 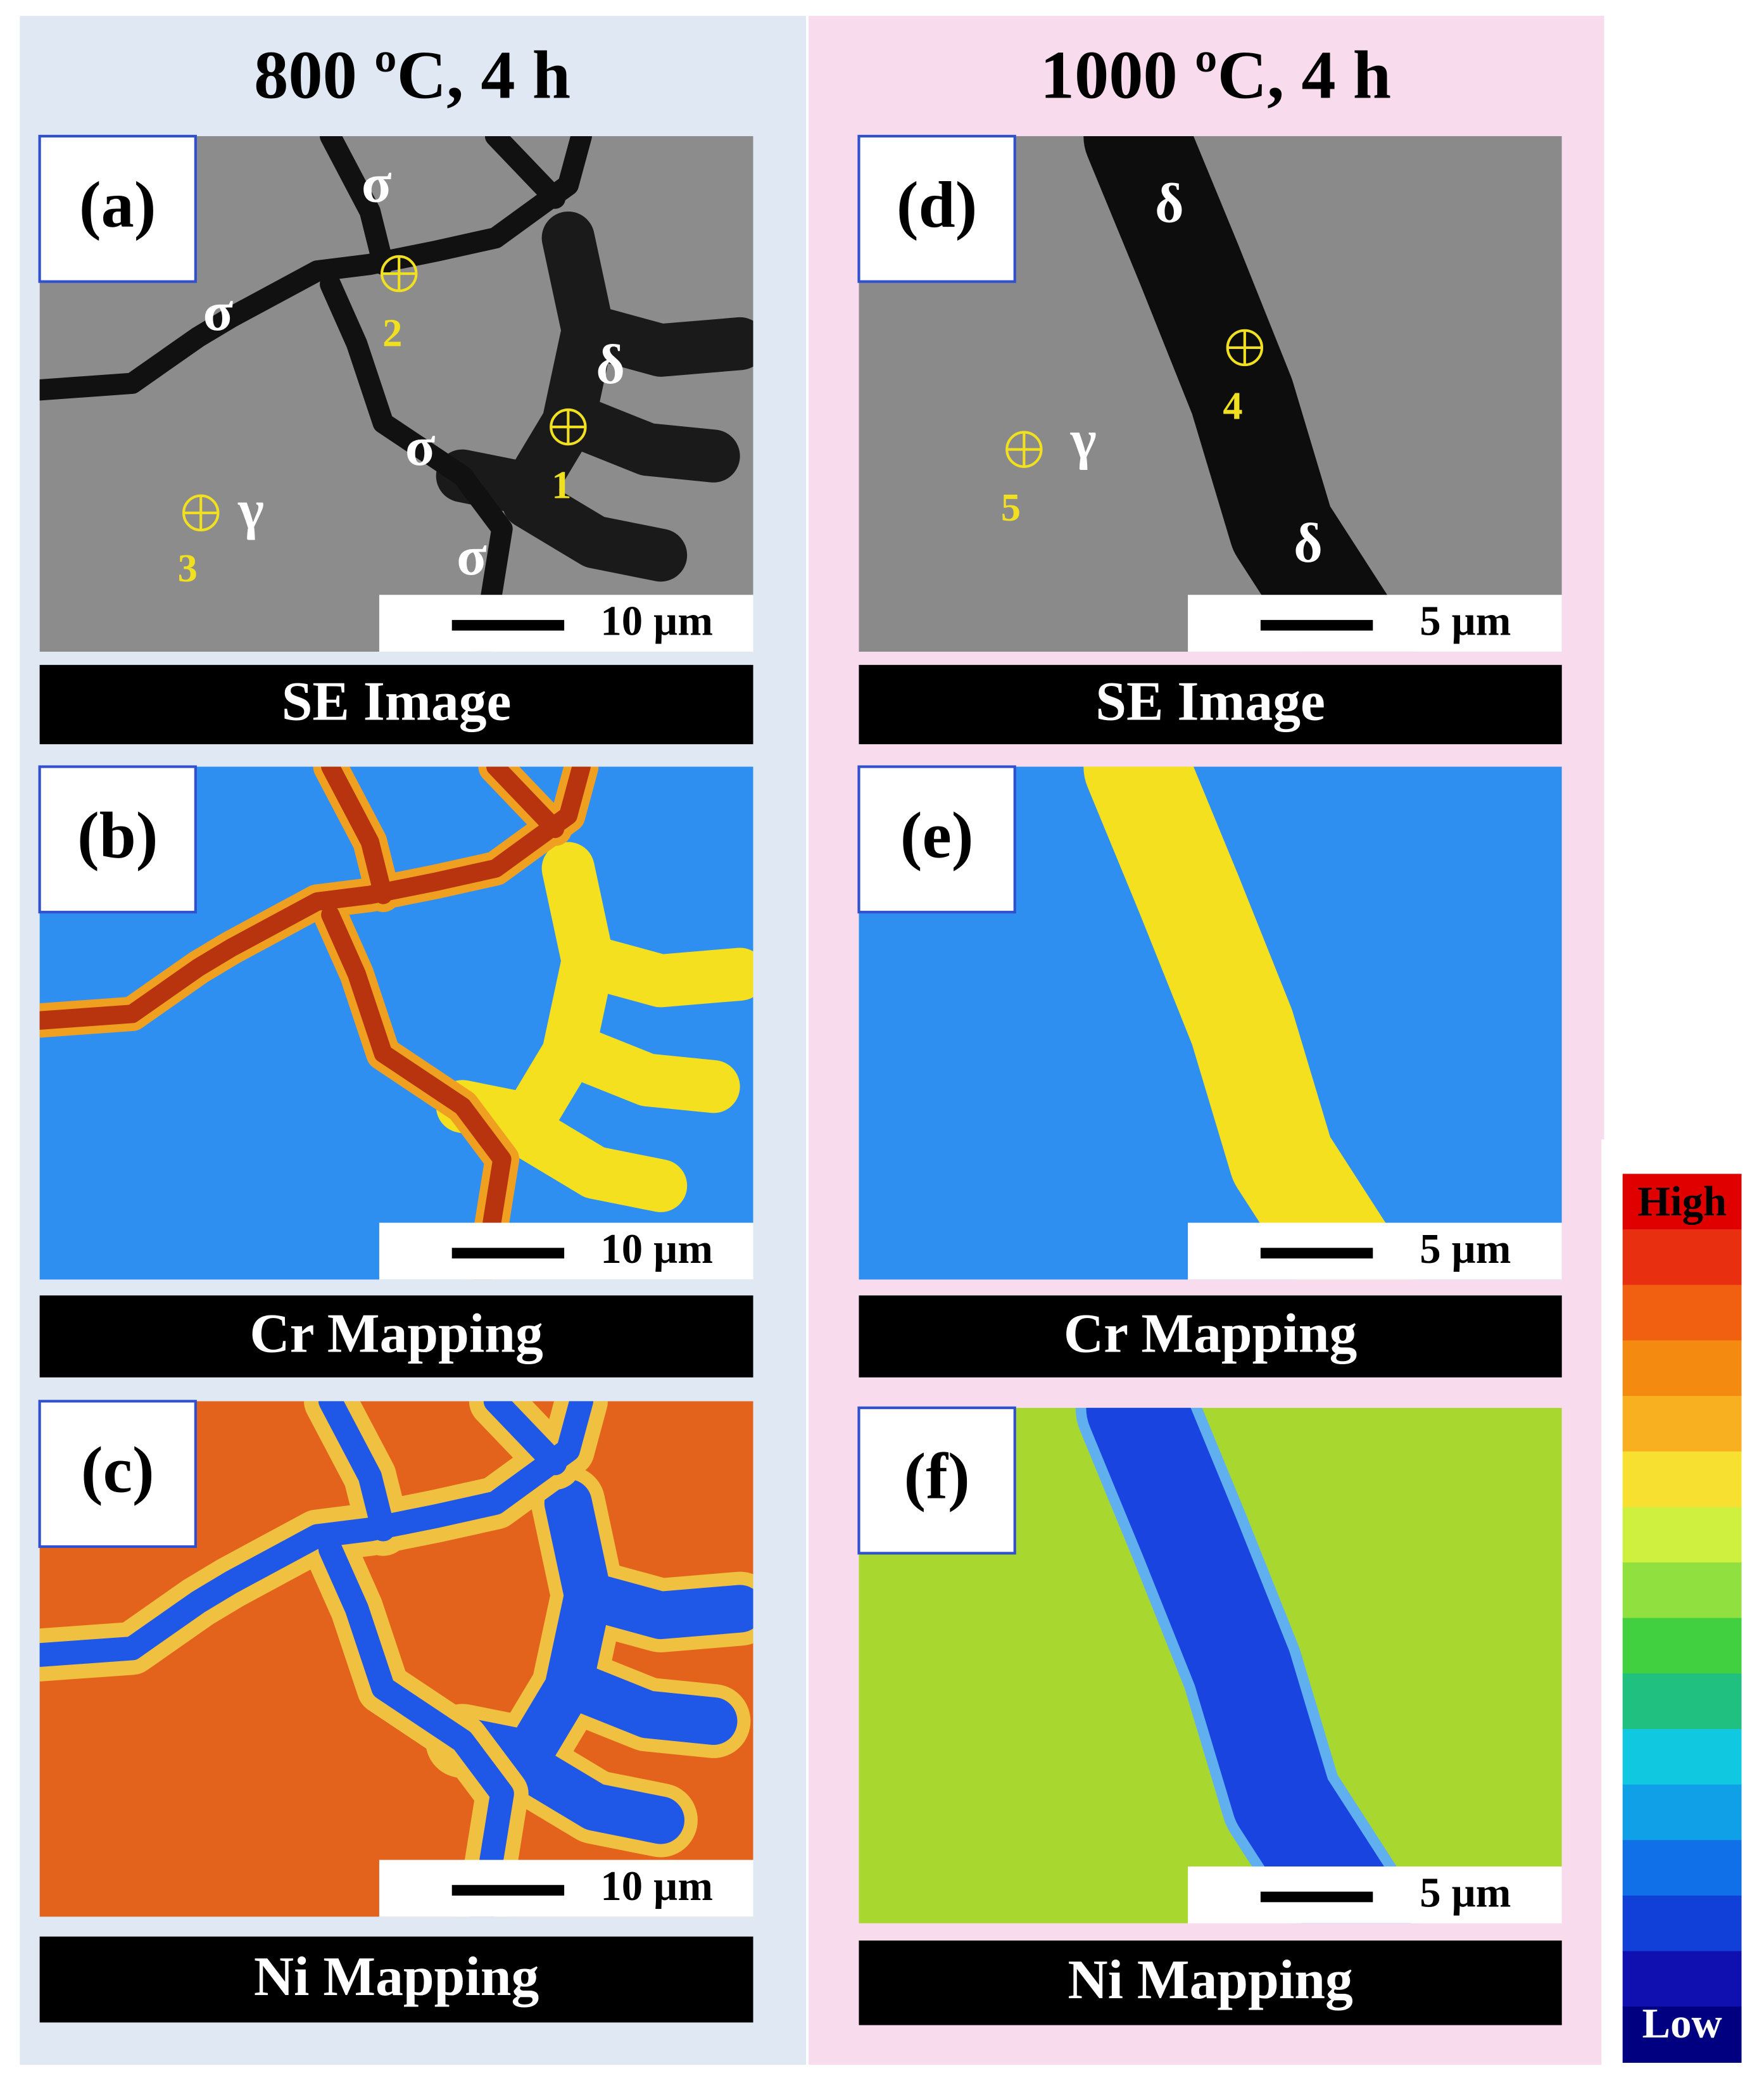 I want to click on annotation: 2, so click(x=392, y=333).